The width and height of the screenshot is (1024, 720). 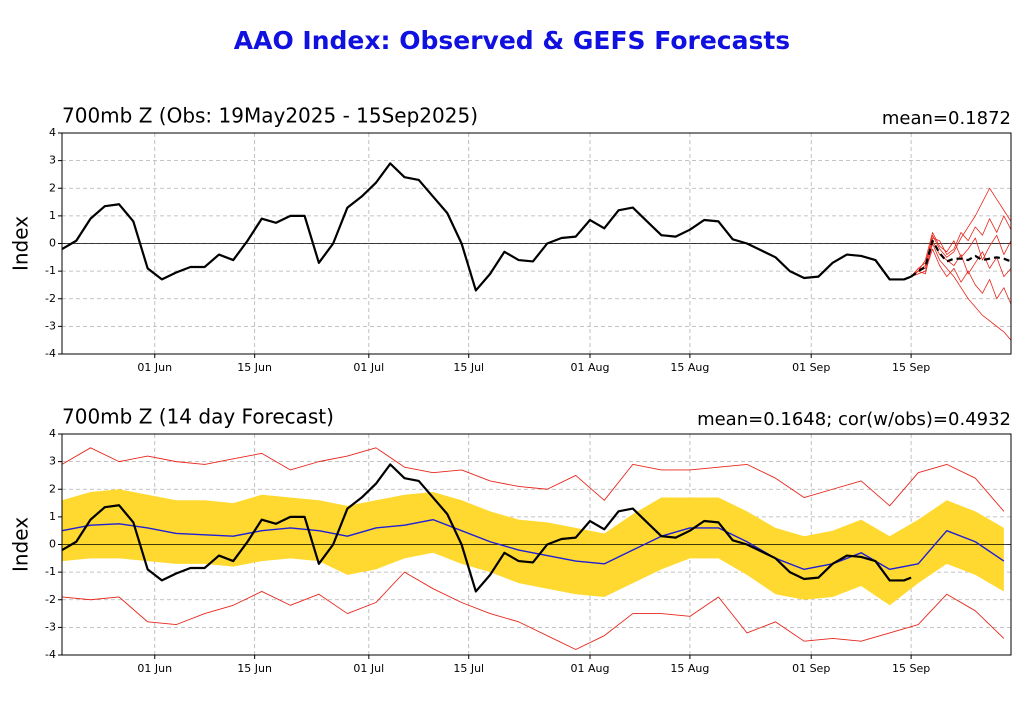 What do you see at coordinates (512, 40) in the screenshot?
I see `figure-title: AAO Index: Observed & GEFS Forecasts` at bounding box center [512, 40].